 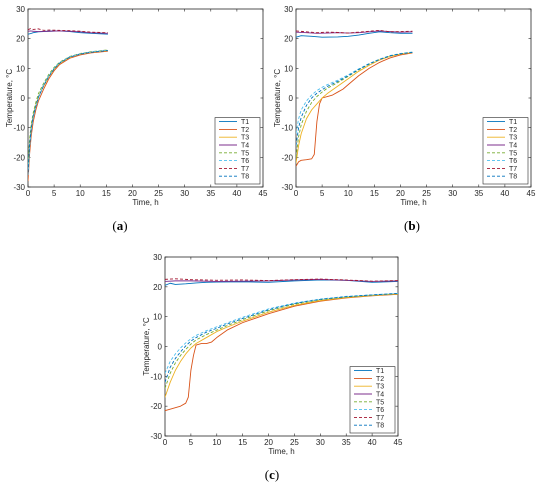 I want to click on panel-caption-c: (c), so click(x=272, y=474).